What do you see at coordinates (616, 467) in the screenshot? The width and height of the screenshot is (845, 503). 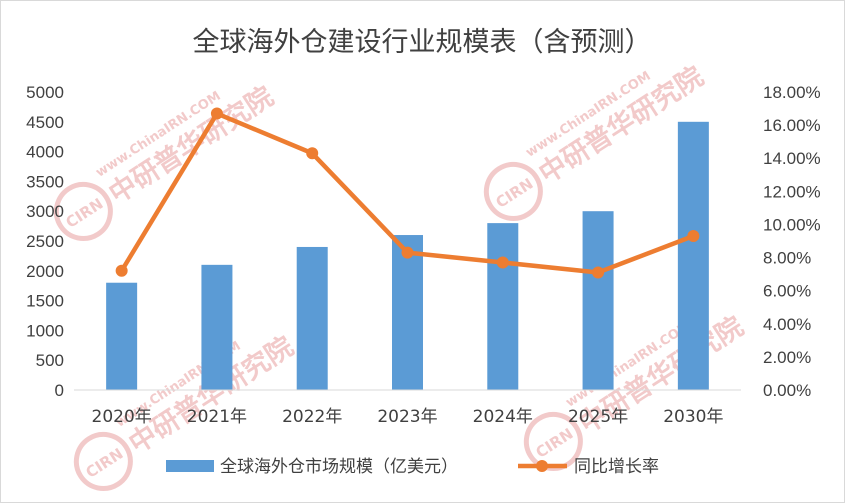 I see `legend-label-line: 同比增长率` at bounding box center [616, 467].